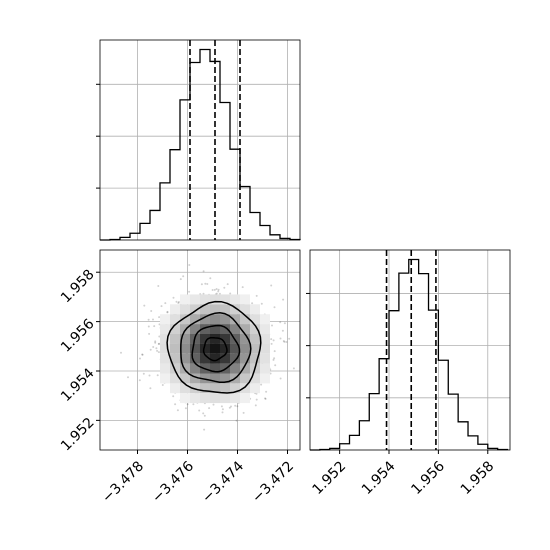  I want to click on joint-ytick-label-0: 1.952, so click(78, 435).